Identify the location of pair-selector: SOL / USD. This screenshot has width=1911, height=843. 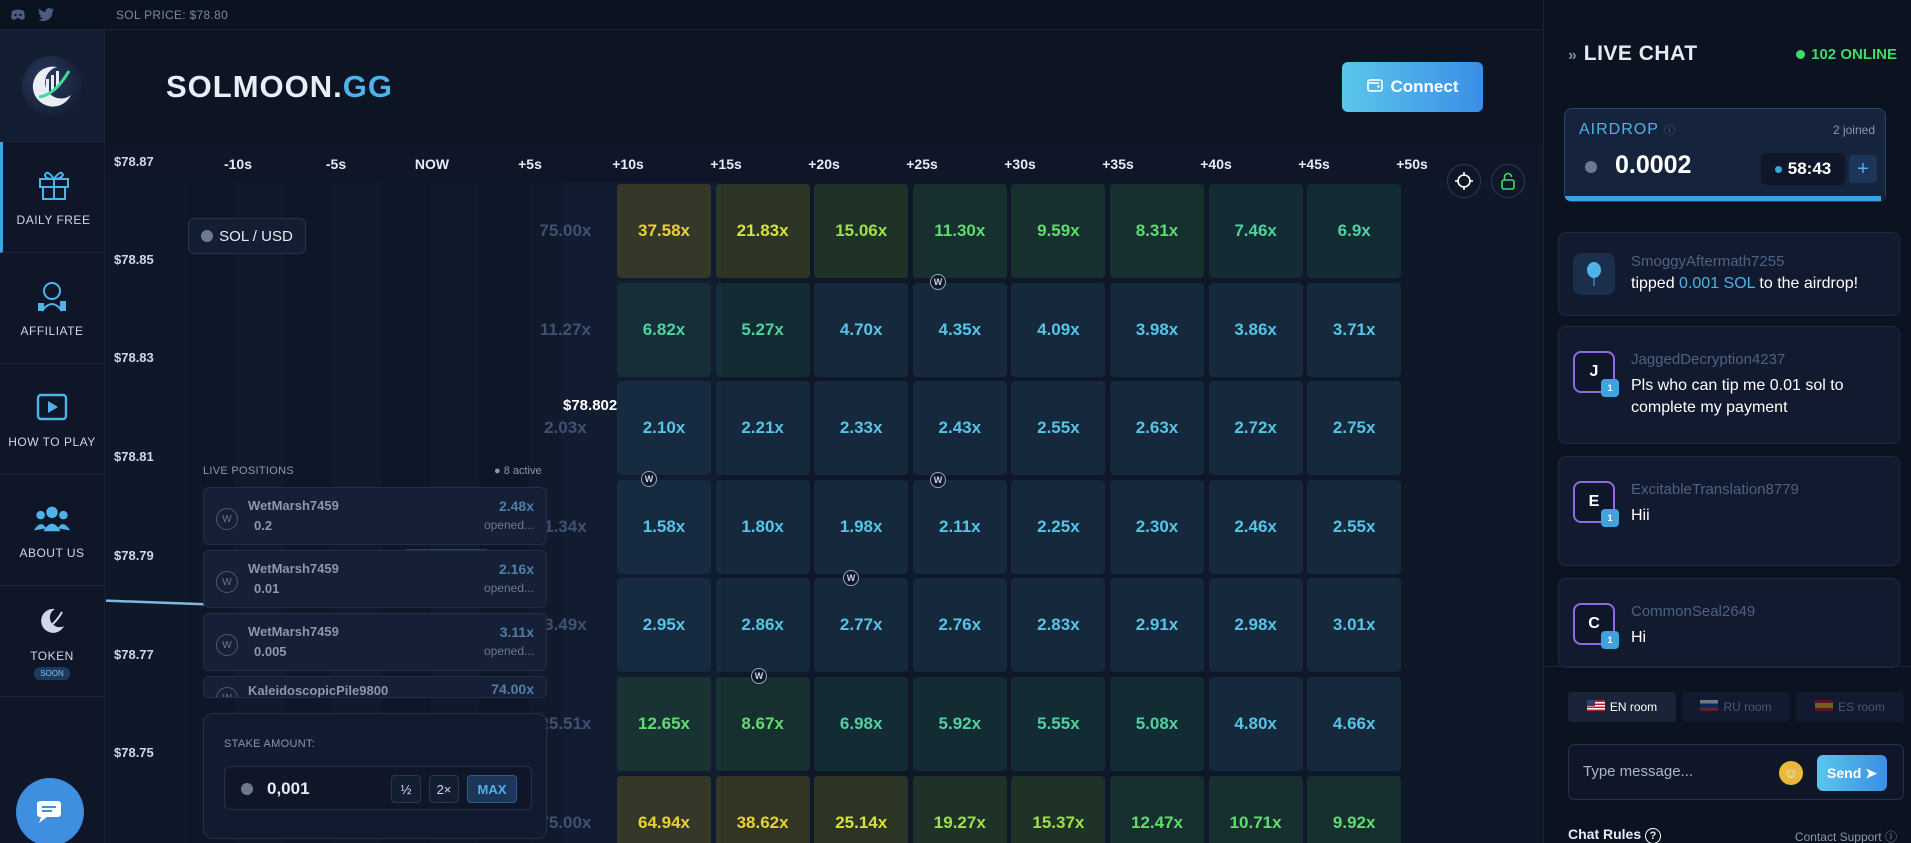
(247, 236).